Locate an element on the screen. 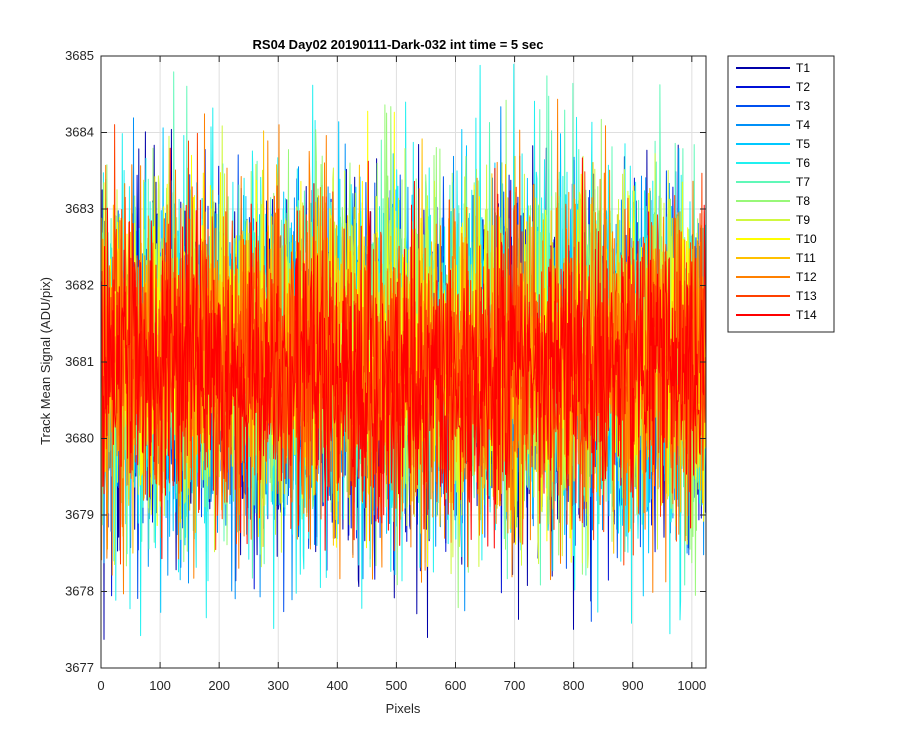 This screenshot has height=750, width=900. legend-label-t8: T8 is located at coordinates (803, 201).